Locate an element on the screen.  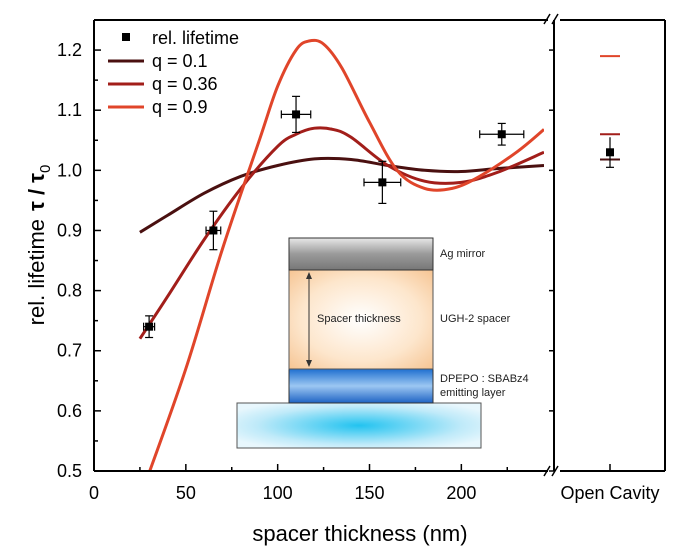
x-tick-open-cavity: Open Cavity is located at coordinates (609, 493).